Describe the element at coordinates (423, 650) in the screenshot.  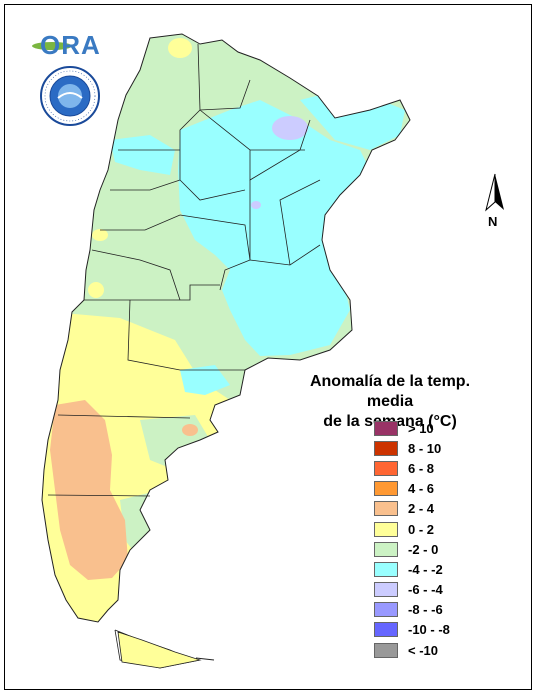
I see `legend-label: < -10` at that location.